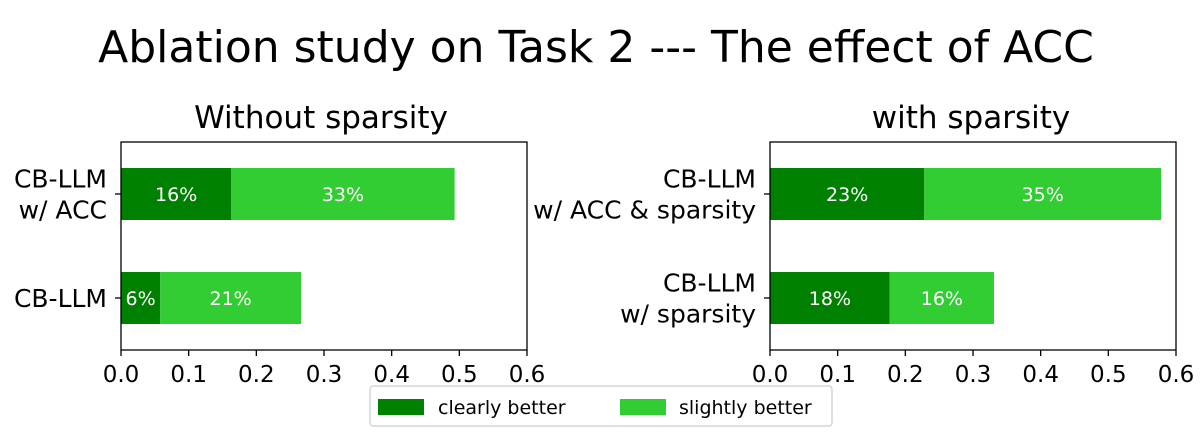  Describe the element at coordinates (745, 408) in the screenshot. I see `legend-label-slightly-better: slightly better` at that location.